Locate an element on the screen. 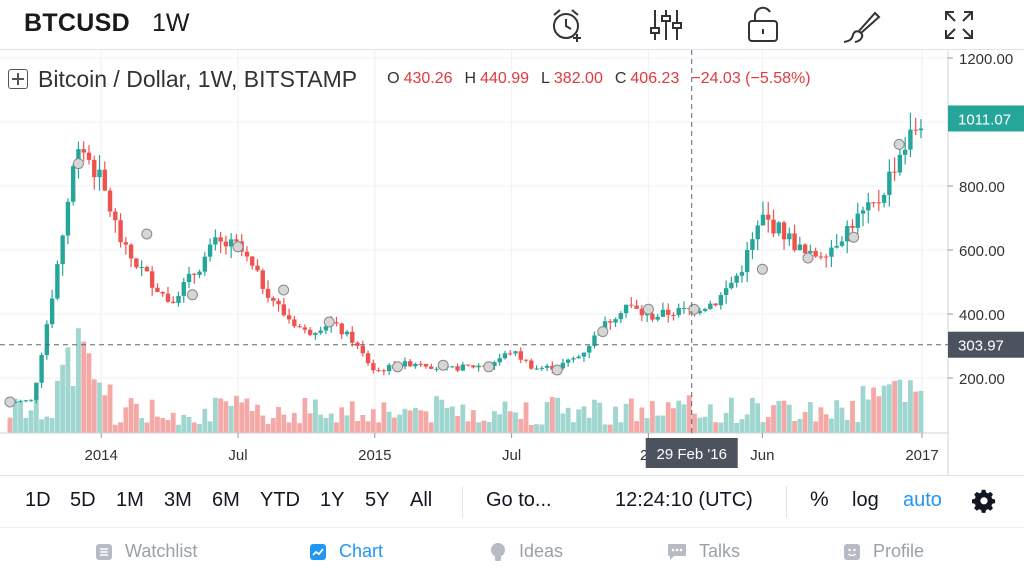 This screenshot has height=576, width=1024. legend-collapse-icon is located at coordinates (18, 79).